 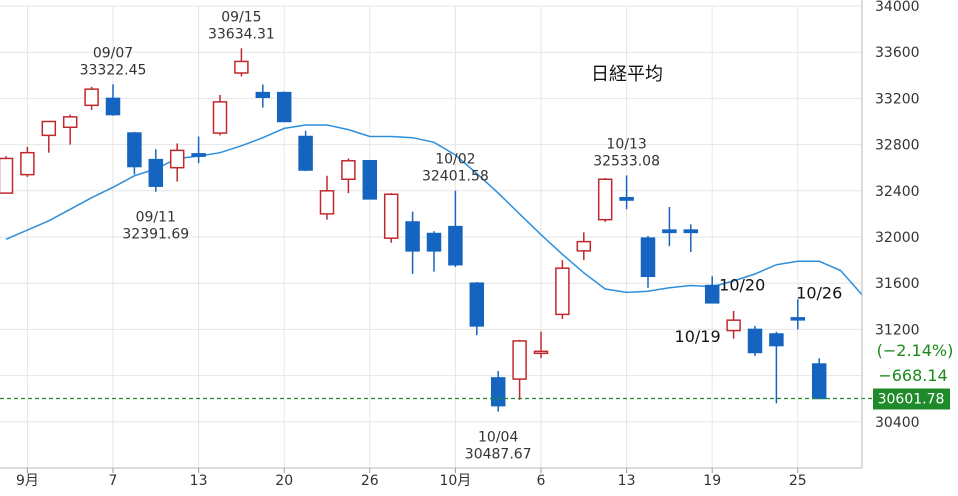 I want to click on x-tick-label: 20, so click(x=284, y=481).